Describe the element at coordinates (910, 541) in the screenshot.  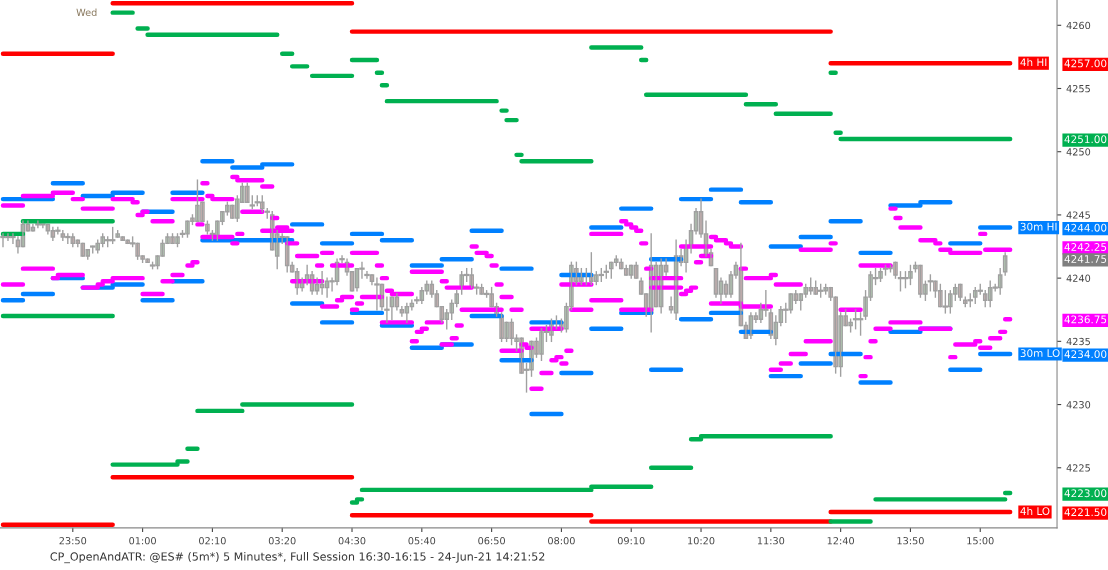
I see `x-tick-label: 13:50` at that location.